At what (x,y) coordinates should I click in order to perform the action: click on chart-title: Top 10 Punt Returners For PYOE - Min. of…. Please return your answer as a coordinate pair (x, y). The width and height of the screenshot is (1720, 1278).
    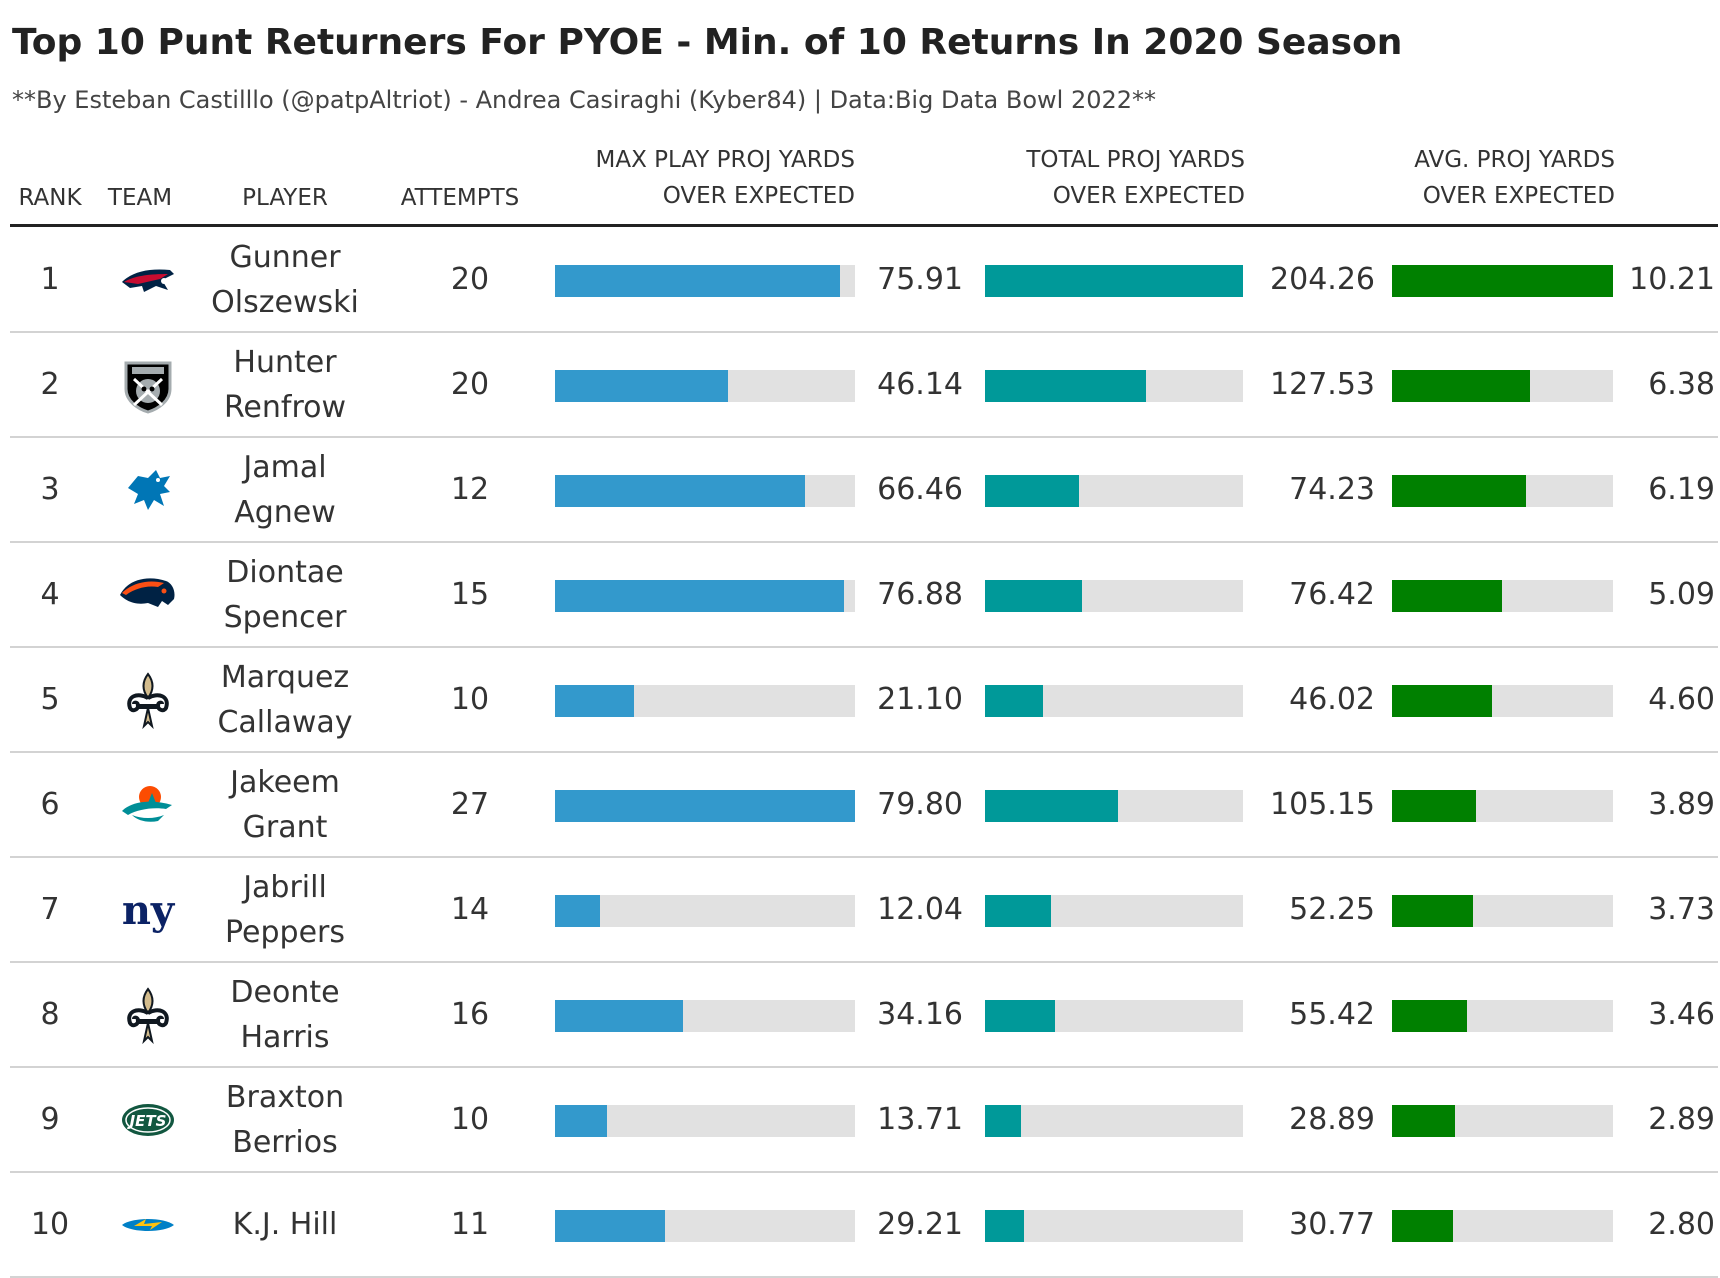
    Looking at the image, I should click on (707, 42).